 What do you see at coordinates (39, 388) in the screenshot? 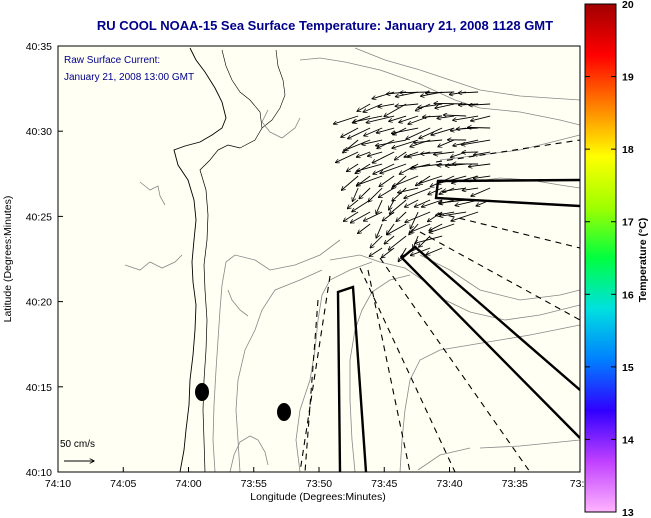
I see `y-tick-label: 40:15` at bounding box center [39, 388].